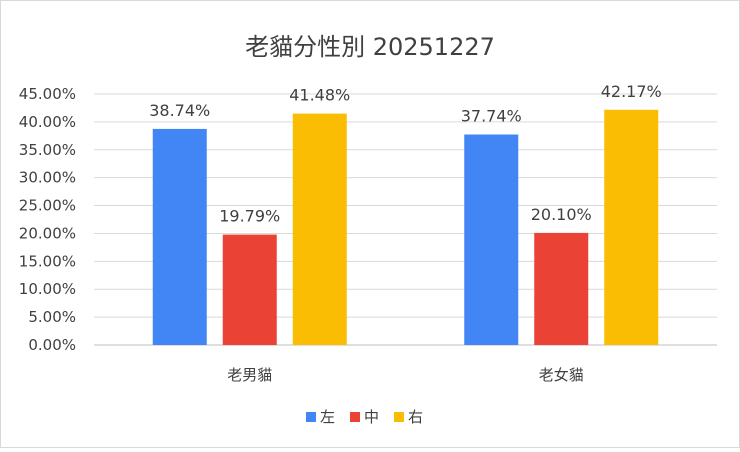 The height and width of the screenshot is (452, 740). What do you see at coordinates (561, 375) in the screenshot?
I see `x-category-label: 老女貓` at bounding box center [561, 375].